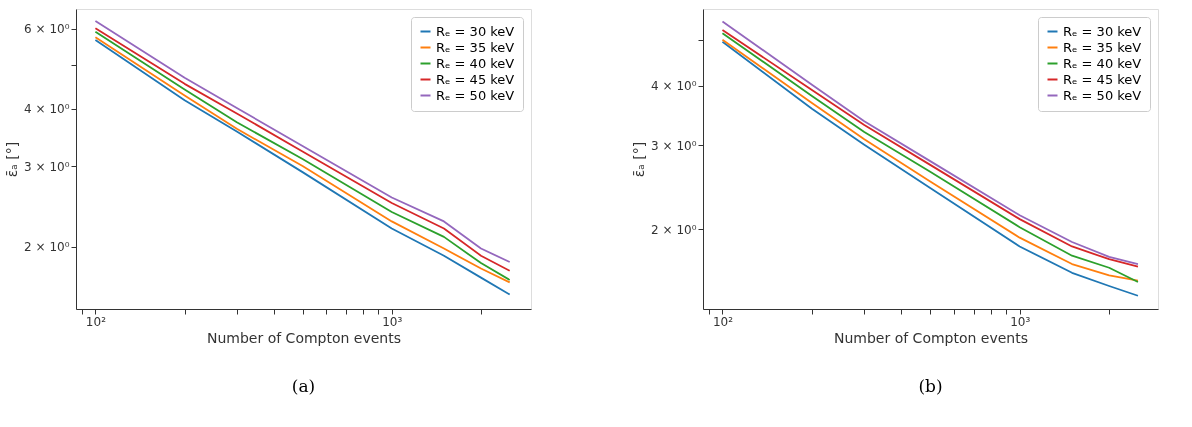 This screenshot has height=427, width=1192. What do you see at coordinates (47, 29) in the screenshot?
I see `y-tick-label: 6 × 10⁰` at bounding box center [47, 29].